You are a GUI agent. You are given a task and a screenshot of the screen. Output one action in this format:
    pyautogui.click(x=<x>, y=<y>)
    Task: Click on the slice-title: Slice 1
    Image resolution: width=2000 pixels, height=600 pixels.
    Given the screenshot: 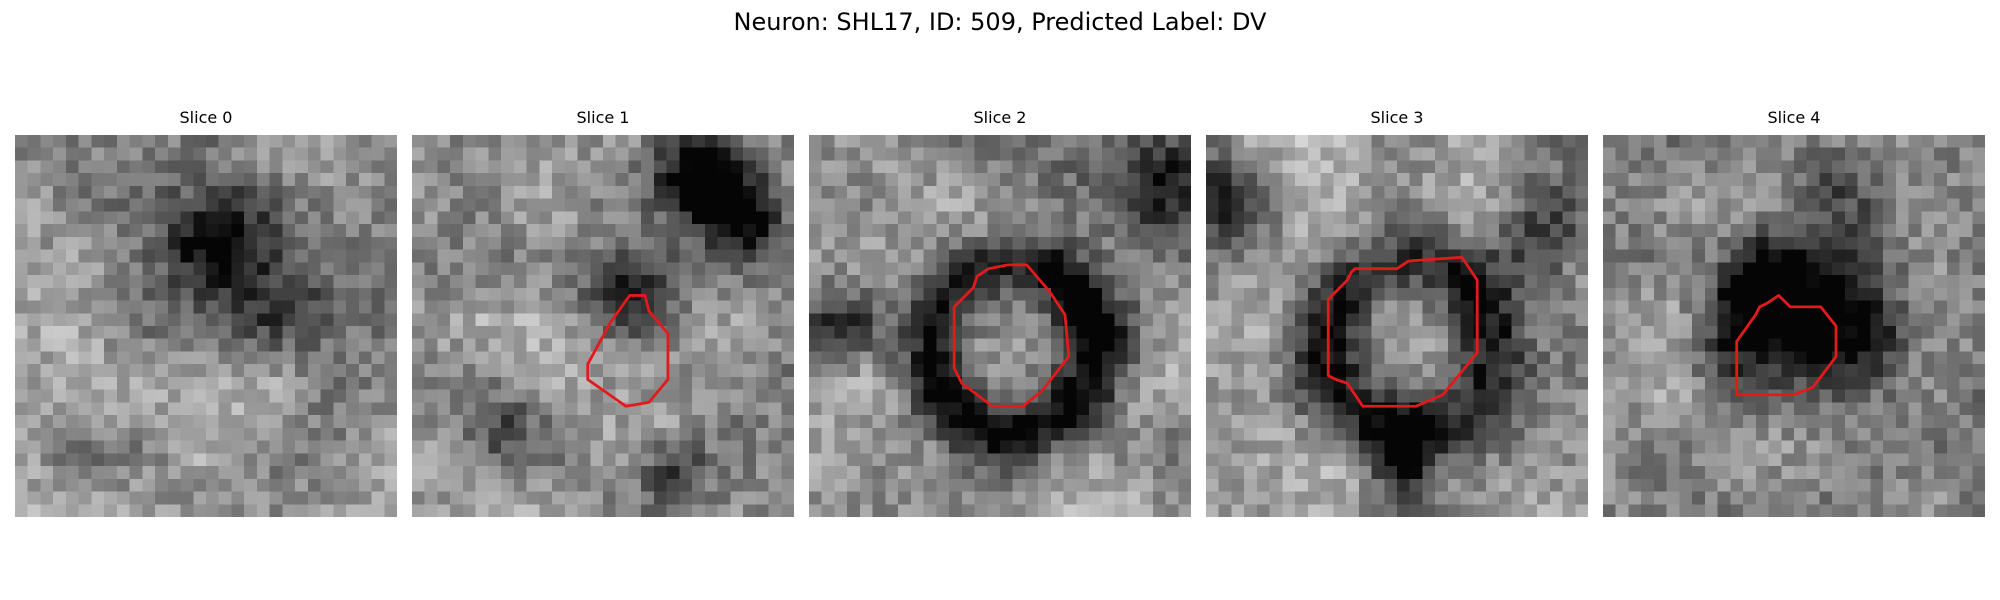 What is the action you would take?
    pyautogui.click(x=603, y=117)
    